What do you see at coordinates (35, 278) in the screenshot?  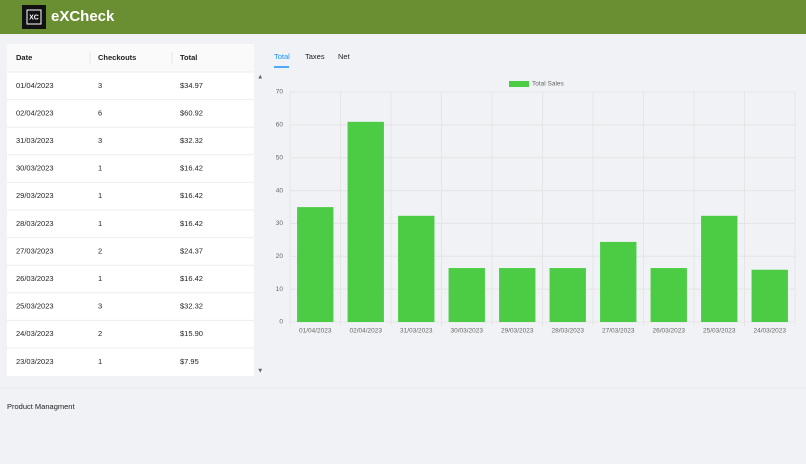 I see `table-cell: 26/03/2023` at bounding box center [35, 278].